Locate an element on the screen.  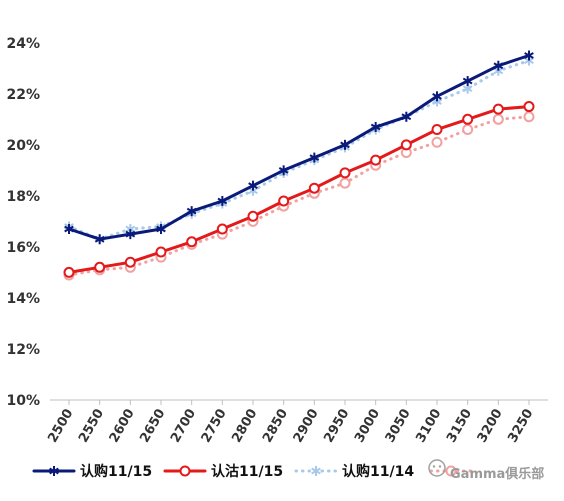
legend-item is located at coordinates (451, 471).